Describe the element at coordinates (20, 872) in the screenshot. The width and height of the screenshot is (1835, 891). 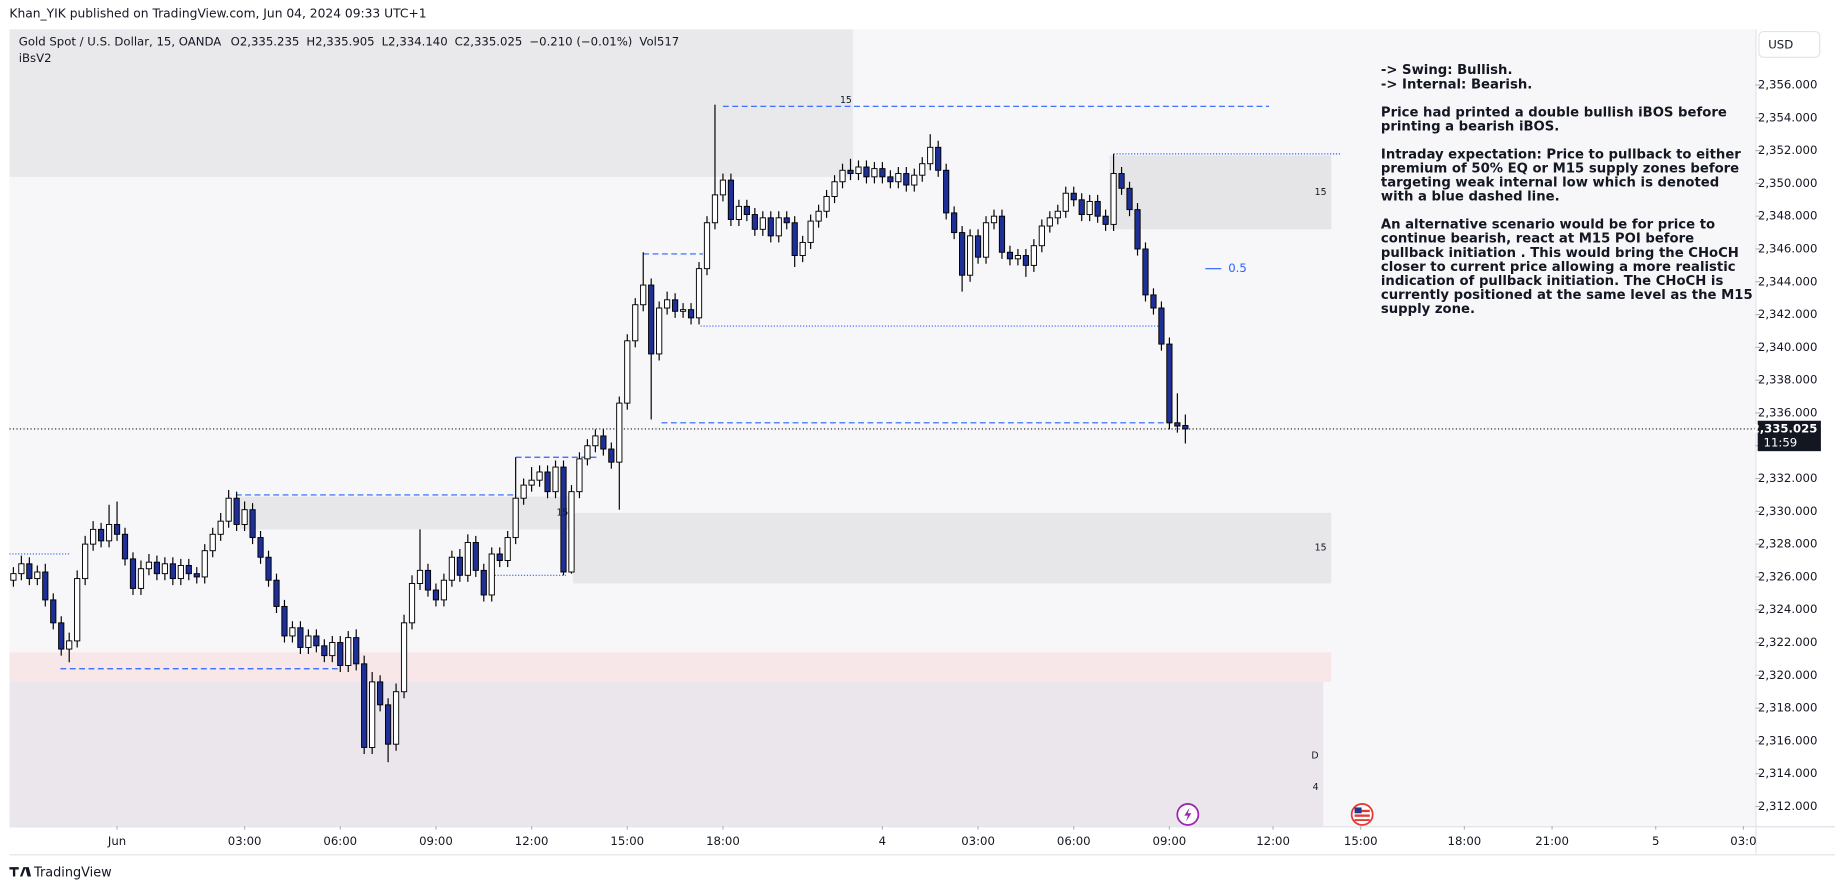
I see `brand-logo` at that location.